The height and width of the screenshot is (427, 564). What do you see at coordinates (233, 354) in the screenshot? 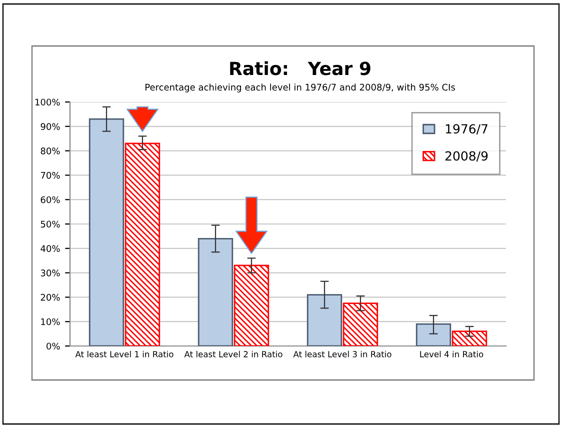
I see `x-tick-label: At least Level 2 in Ratio` at bounding box center [233, 354].